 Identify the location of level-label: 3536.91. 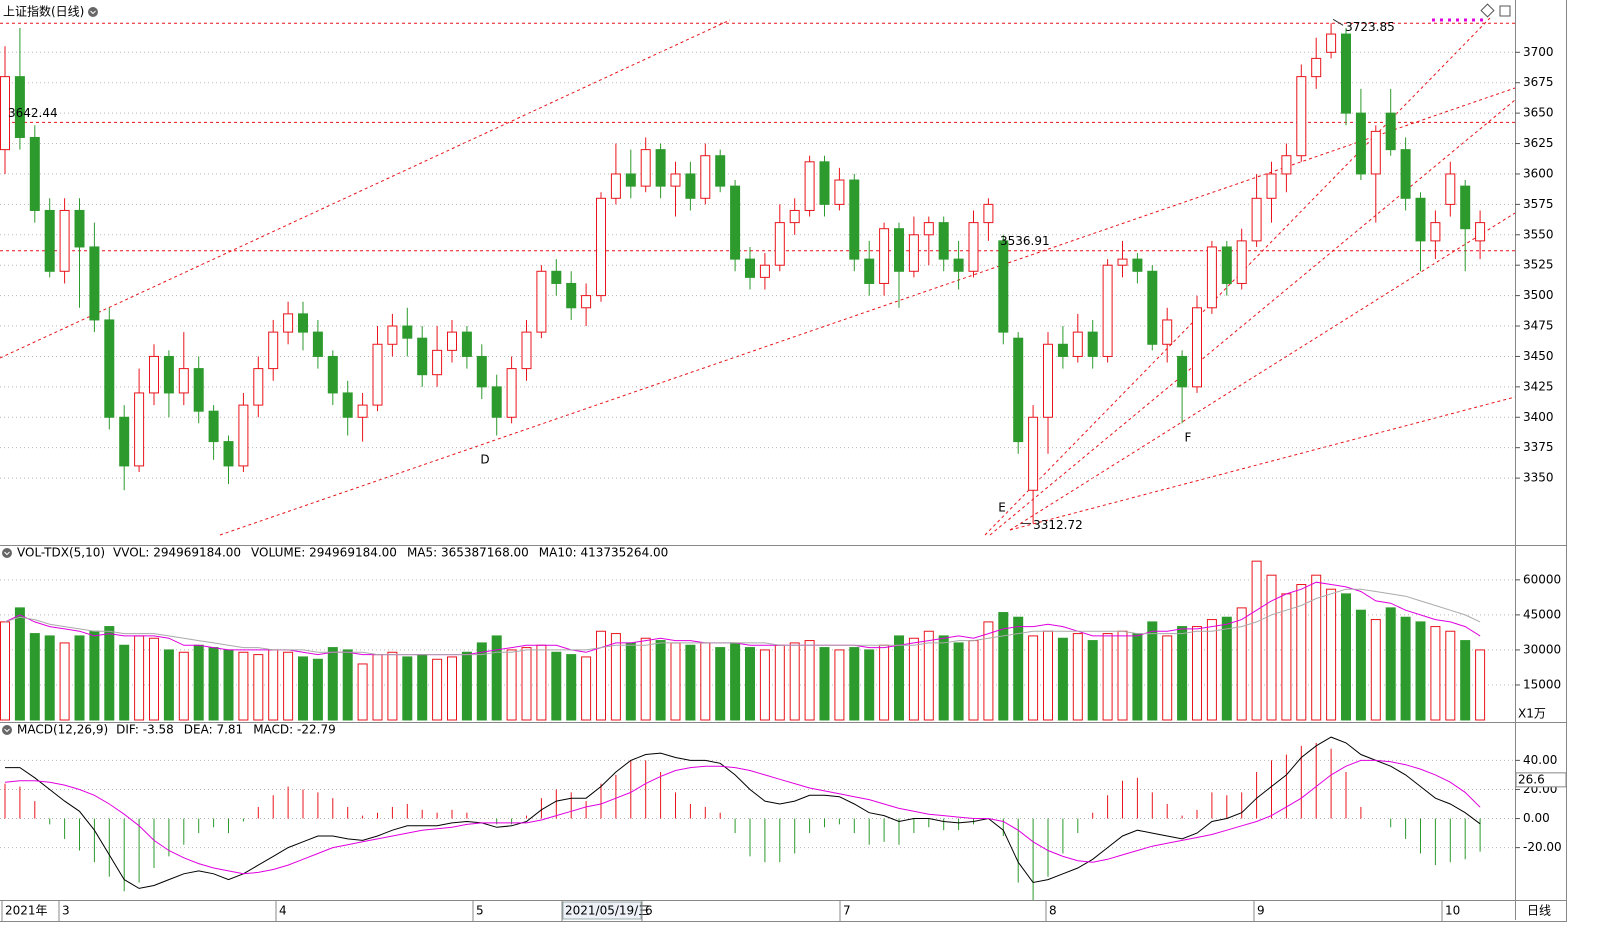
(1025, 241).